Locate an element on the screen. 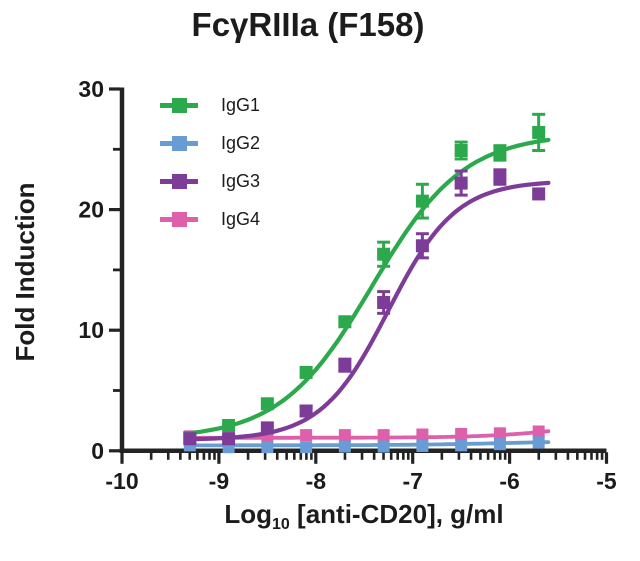 Image resolution: width=640 pixels, height=561 pixels. svg-text: -5 is located at coordinates (606, 481).